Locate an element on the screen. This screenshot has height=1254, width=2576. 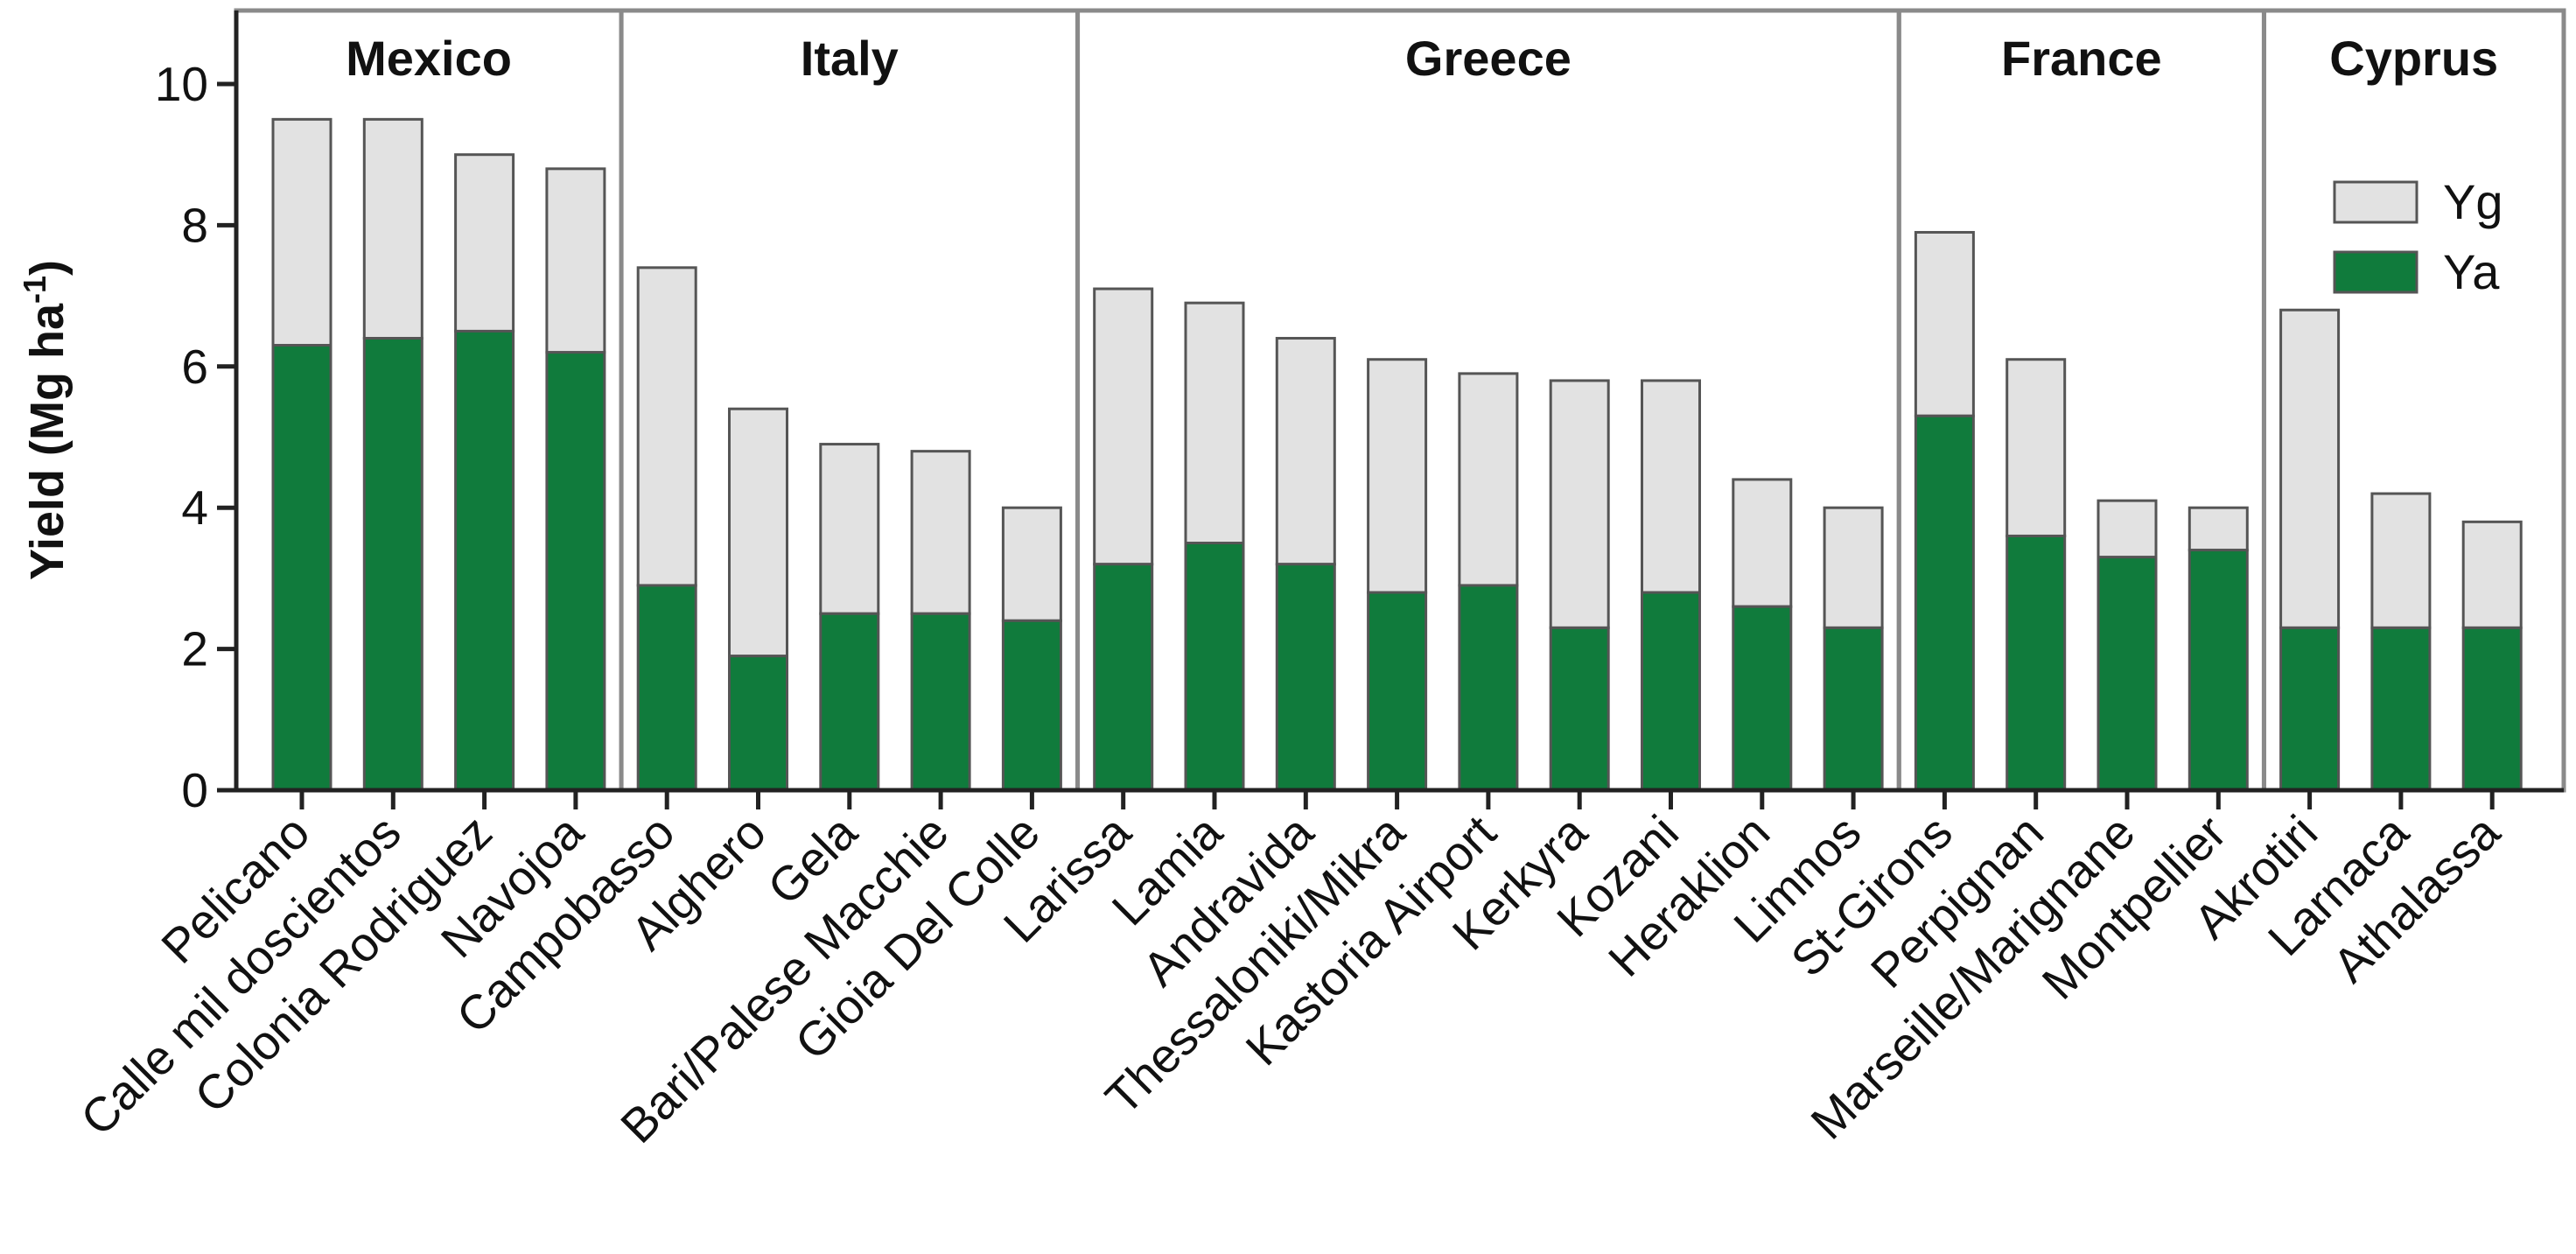
y-axis-label: Yield (Mg ha-1) is located at coordinates (45, 420).